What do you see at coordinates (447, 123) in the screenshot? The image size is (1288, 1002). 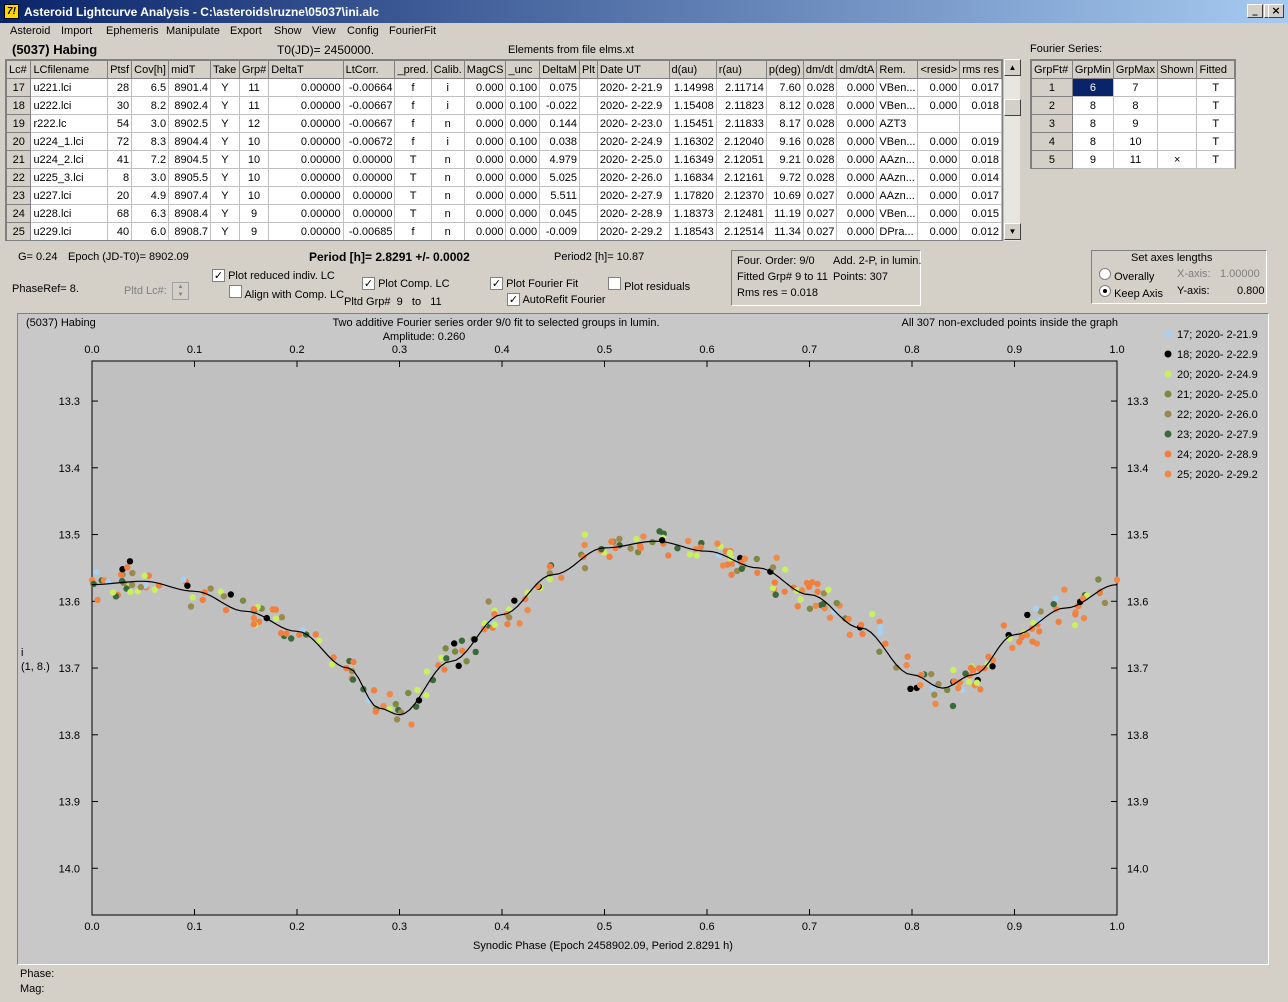 I see `lc-cell: n` at bounding box center [447, 123].